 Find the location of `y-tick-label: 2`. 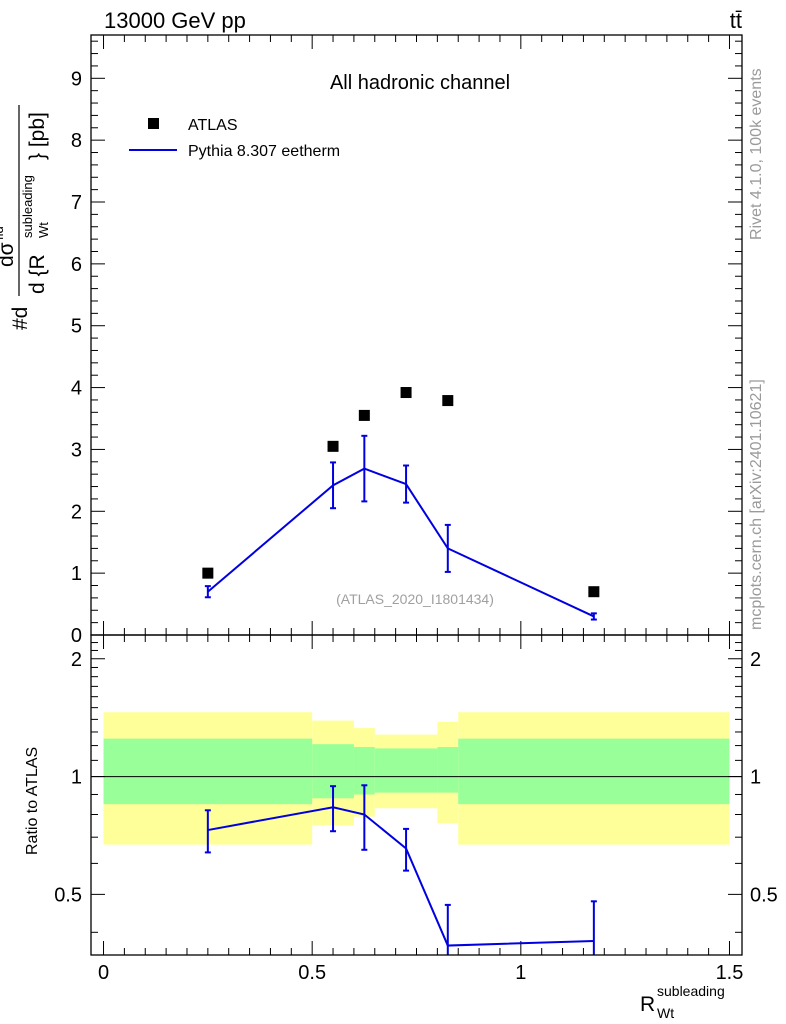

y-tick-label: 2 is located at coordinates (76, 512).